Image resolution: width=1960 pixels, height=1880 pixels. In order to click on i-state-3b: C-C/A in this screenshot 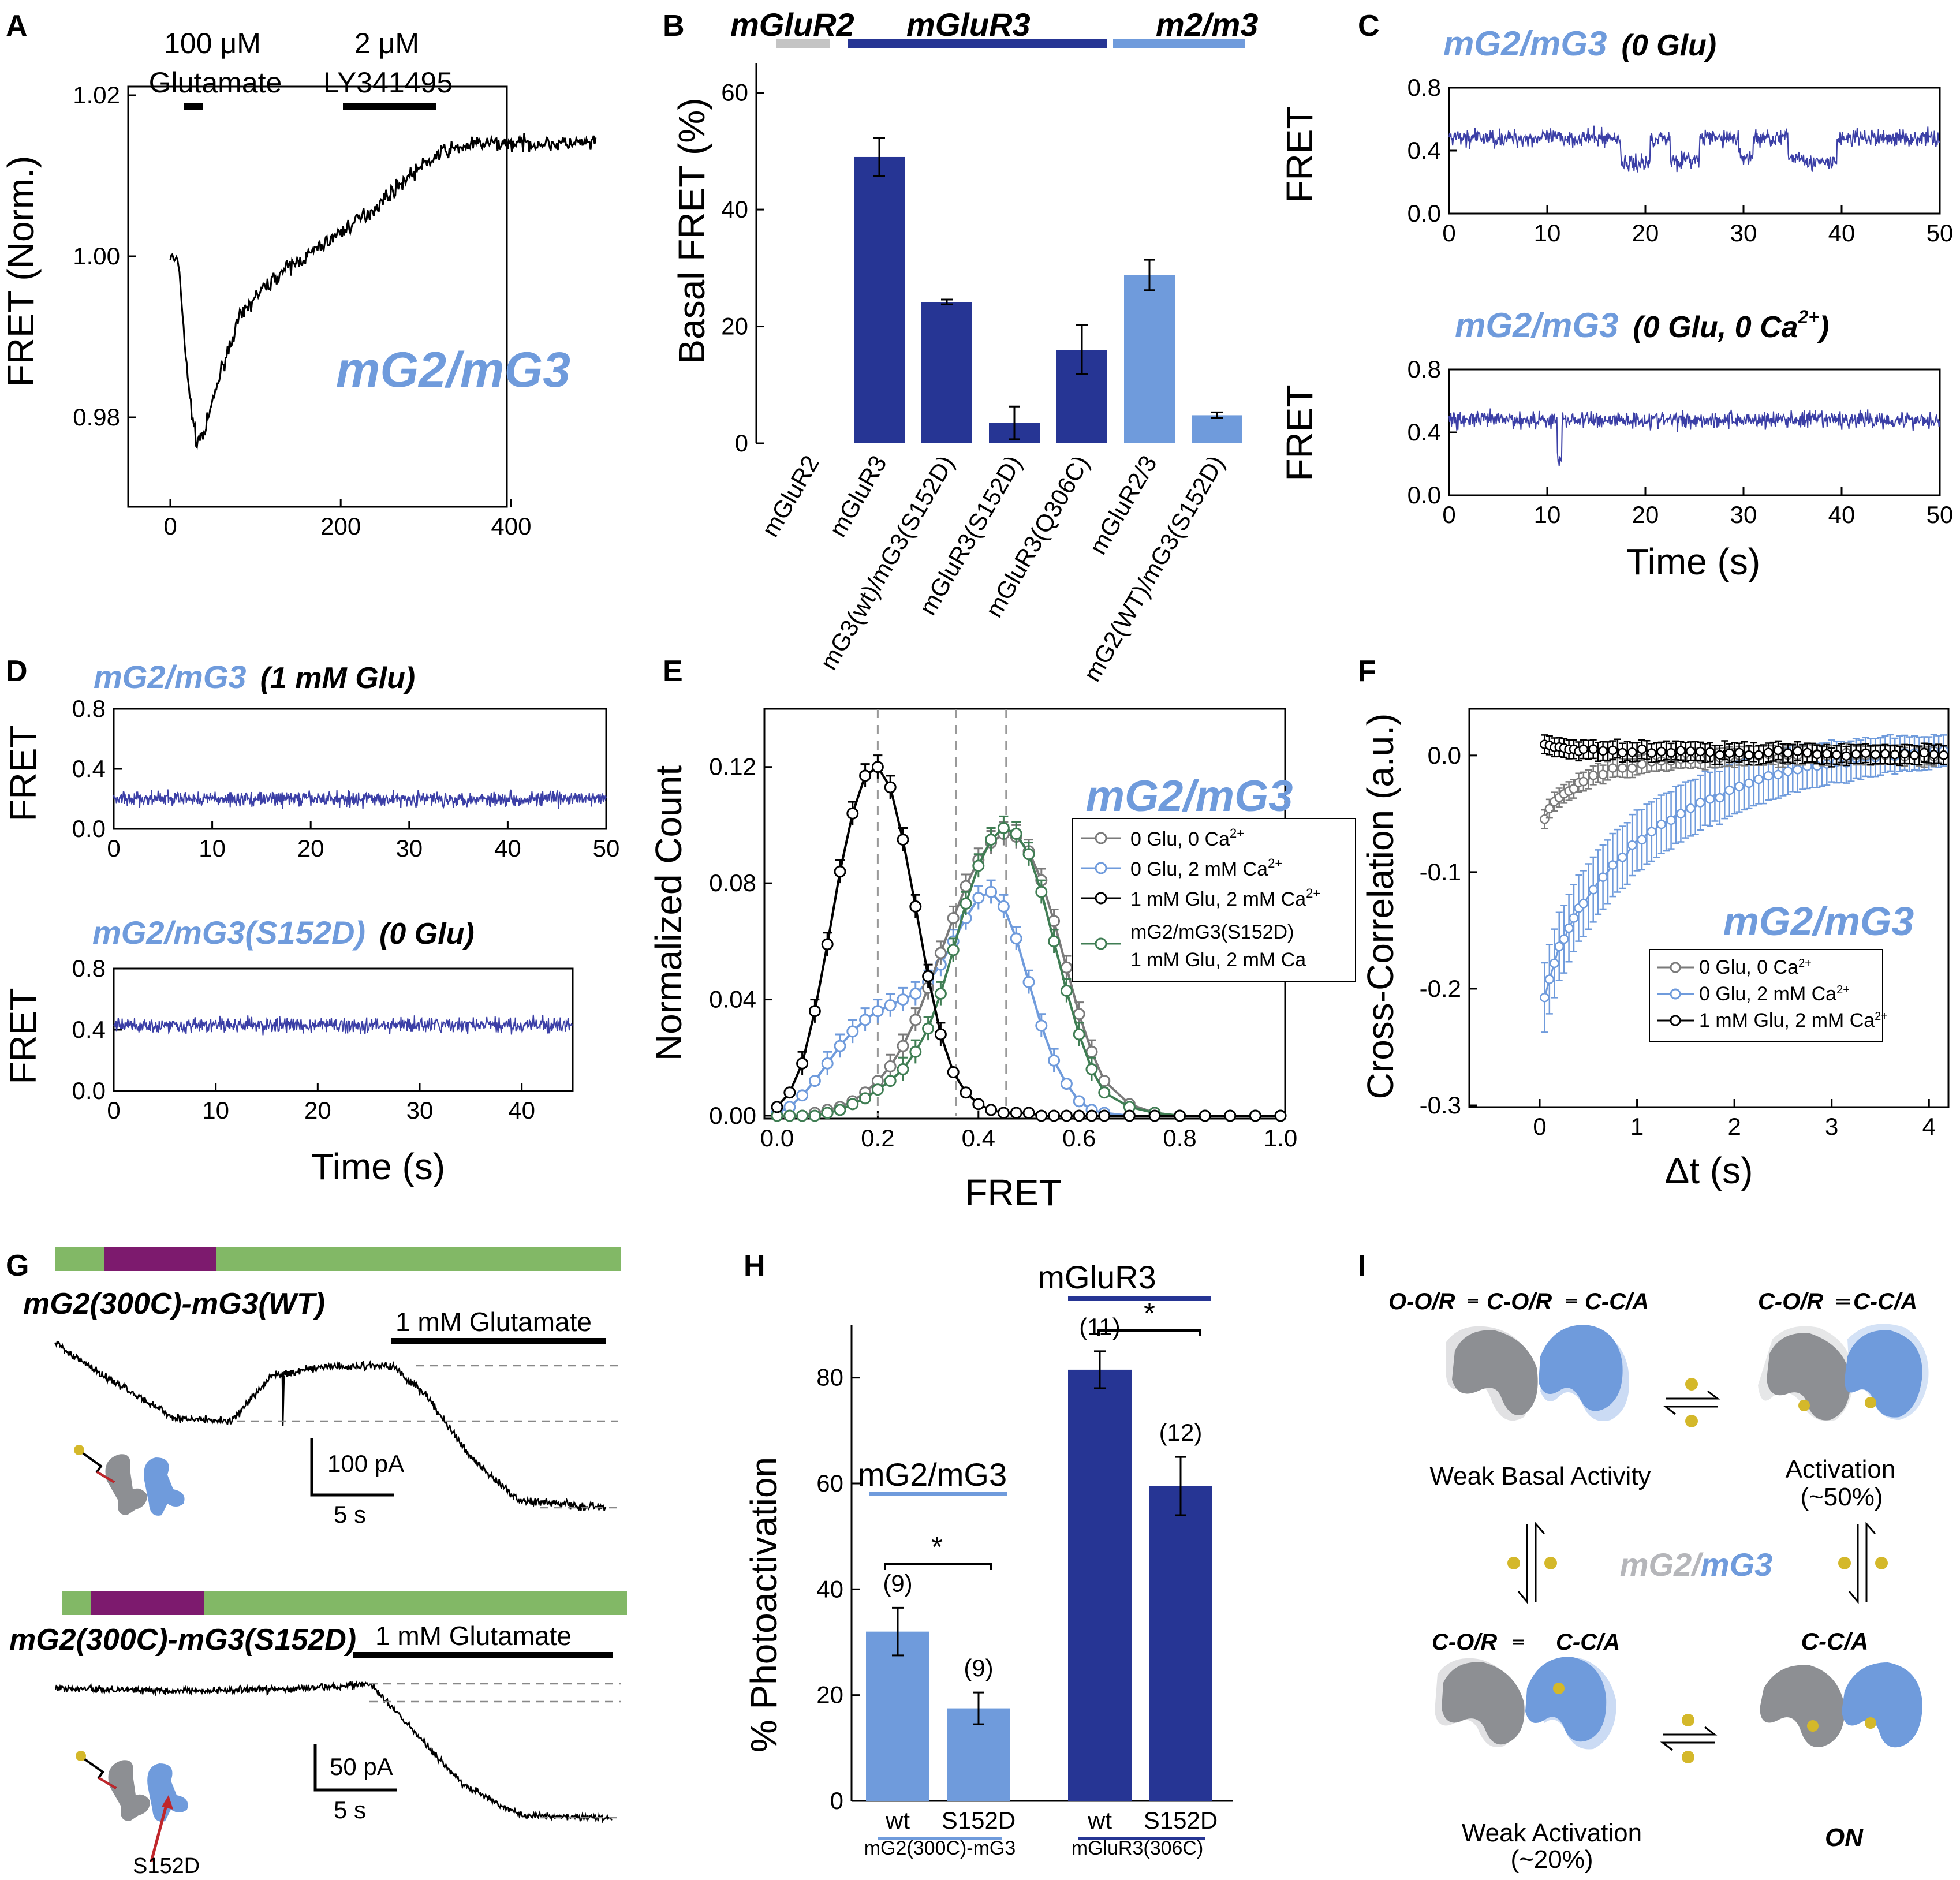, I will do `click(1588, 1642)`.